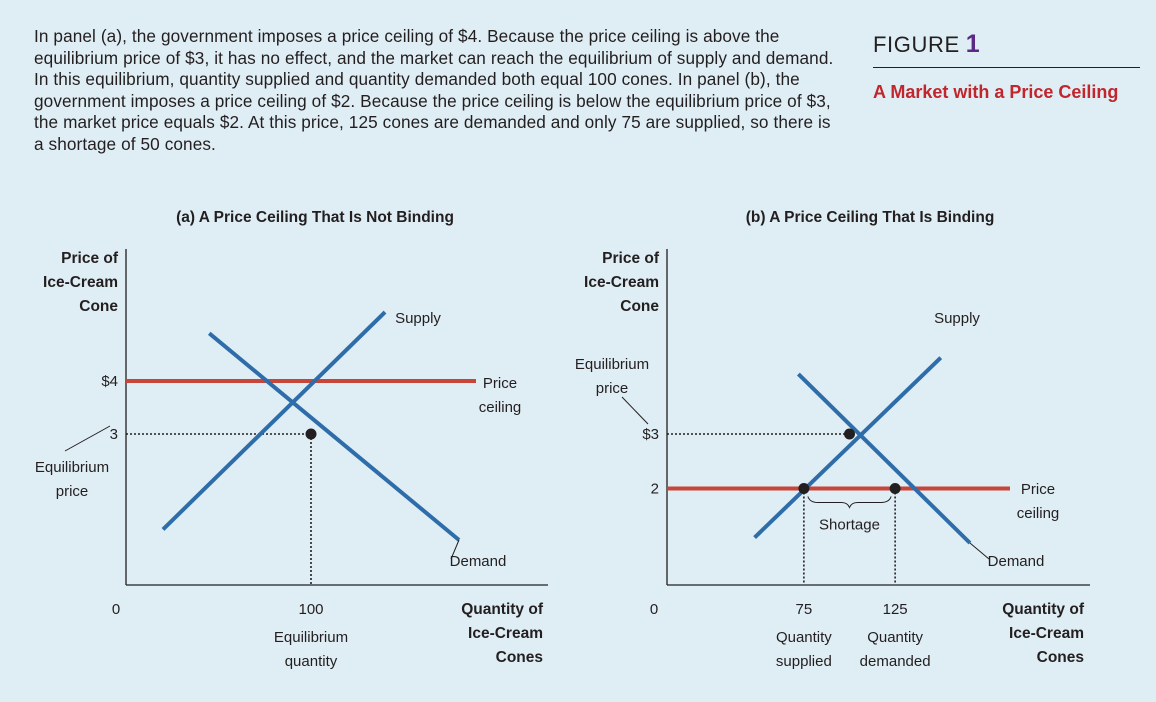  I want to click on figure-label: FIGURE 1, so click(926, 44).